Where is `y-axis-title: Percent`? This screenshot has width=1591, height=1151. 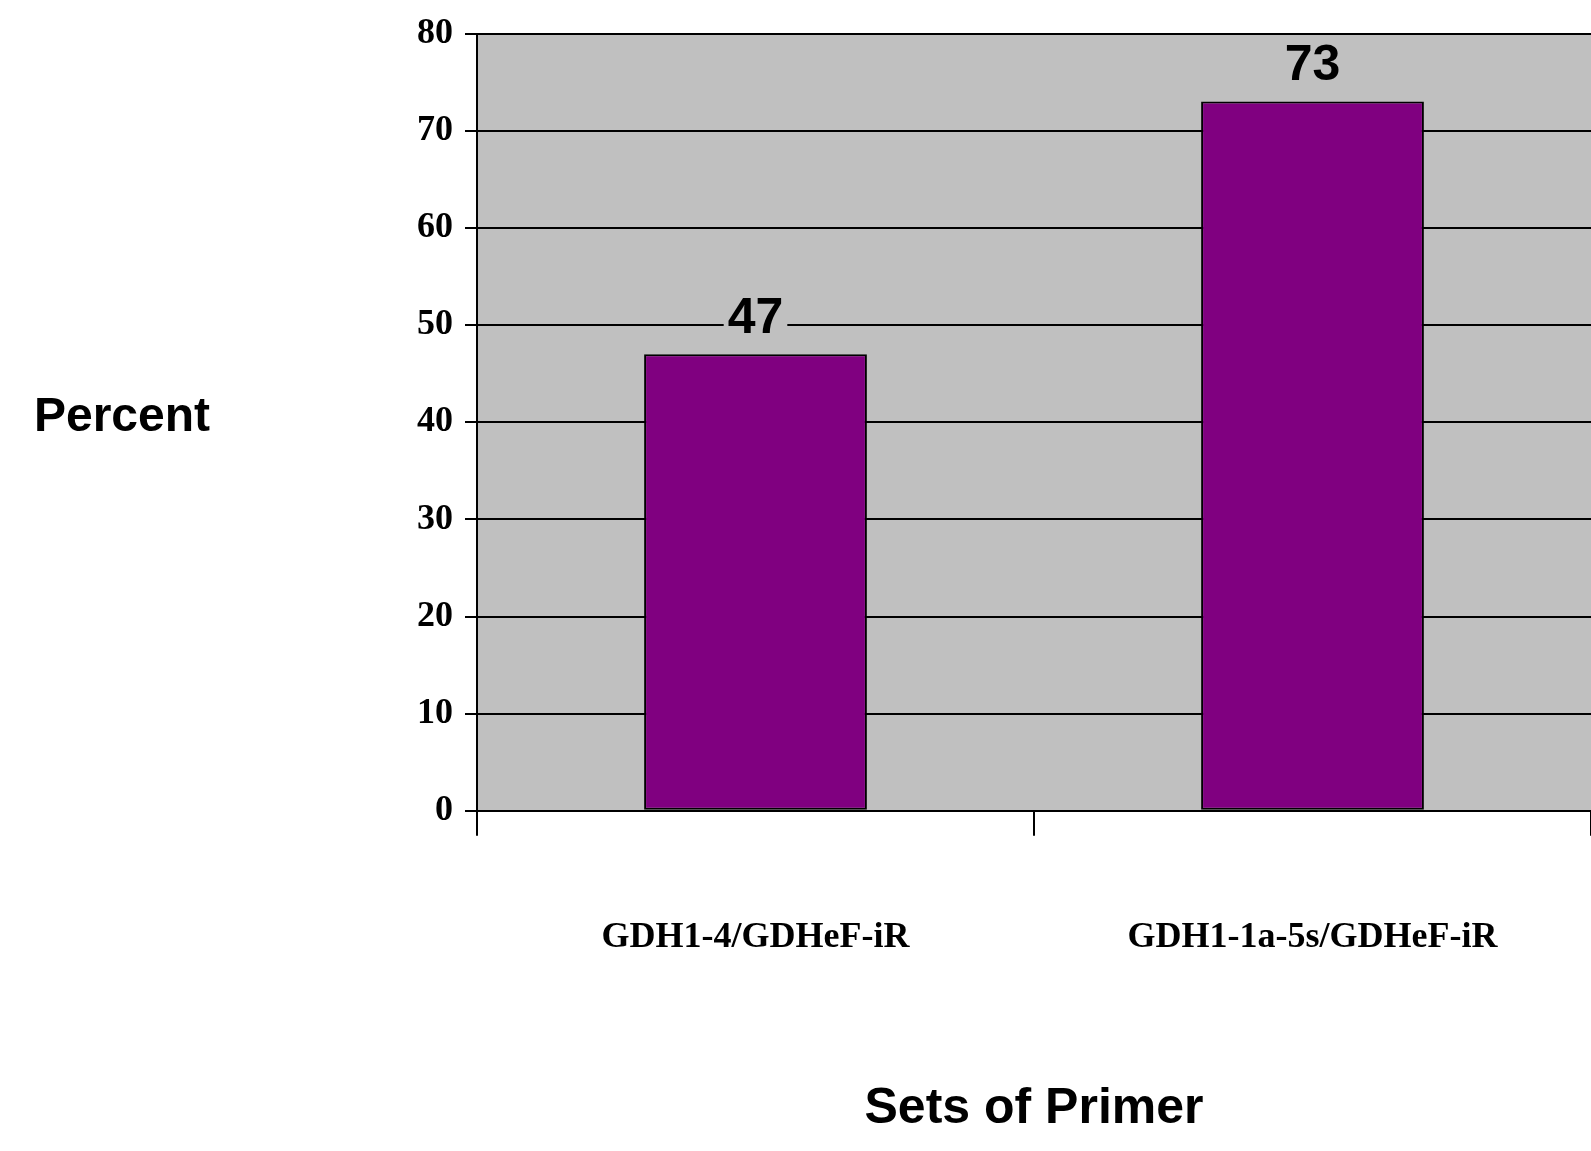 y-axis-title: Percent is located at coordinates (122, 415).